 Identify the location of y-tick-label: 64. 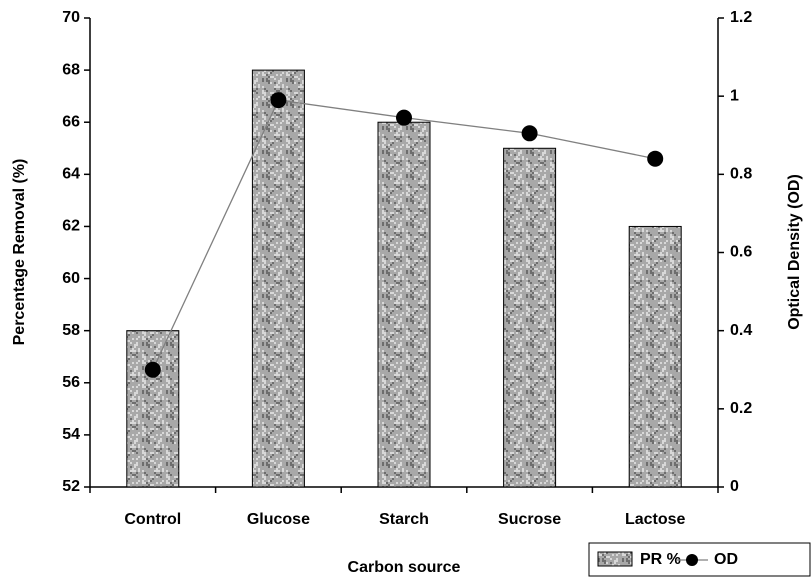
(71, 174).